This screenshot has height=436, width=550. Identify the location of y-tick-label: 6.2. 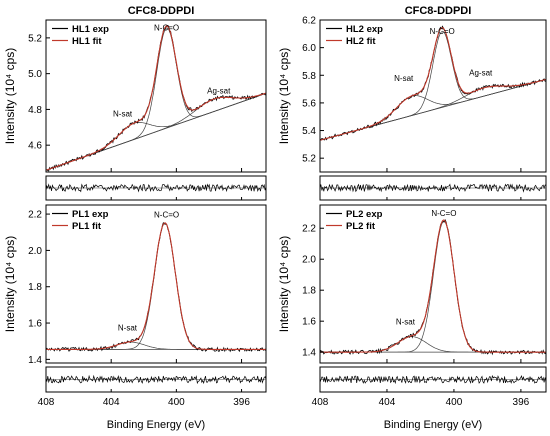
(309, 21).